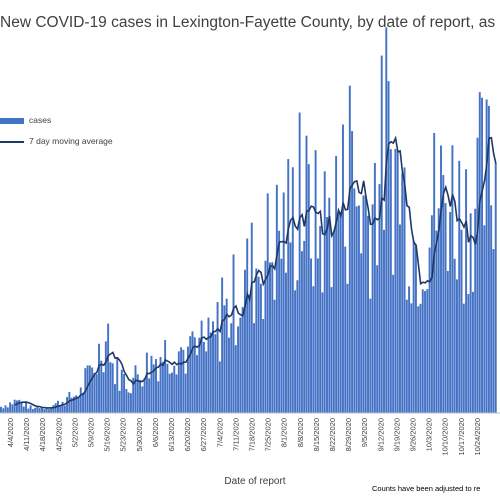 The width and height of the screenshot is (500, 500). What do you see at coordinates (268, 434) in the screenshot?
I see `x-tick-label: 7/25/2020` at bounding box center [268, 434].